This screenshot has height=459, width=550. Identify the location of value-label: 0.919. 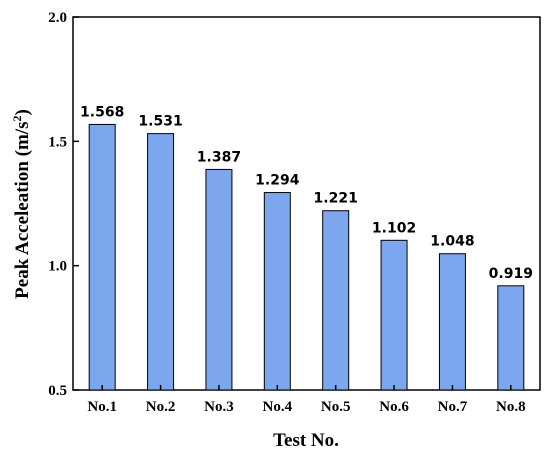
(511, 274).